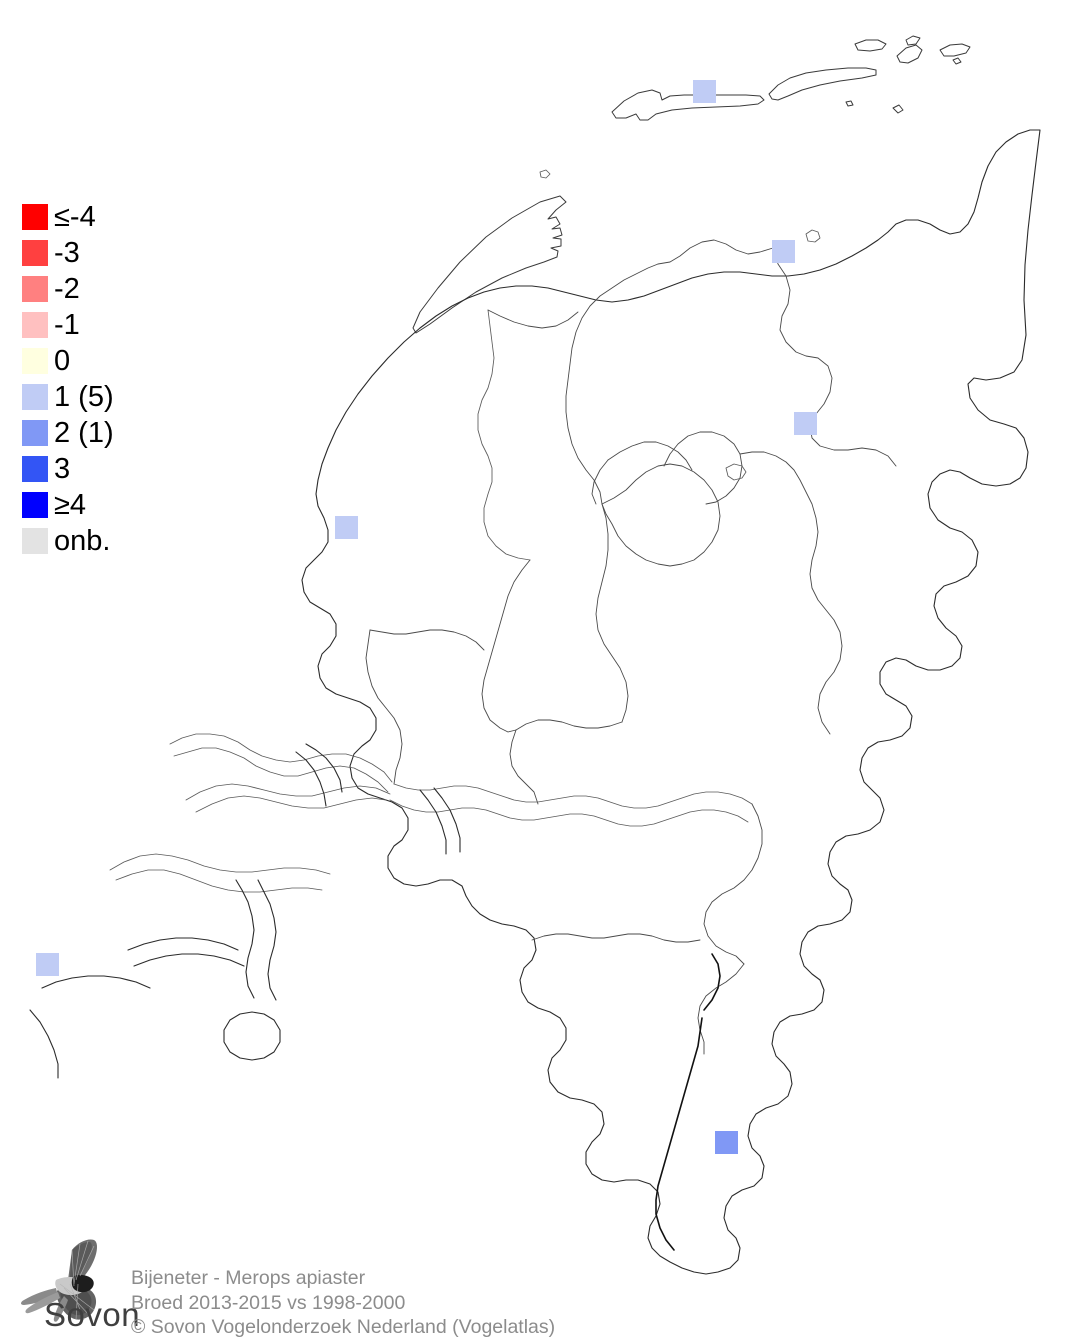 Image resolution: width=1074 pixels, height=1340 pixels. I want to click on legend-unknown: onb., so click(107, 541).